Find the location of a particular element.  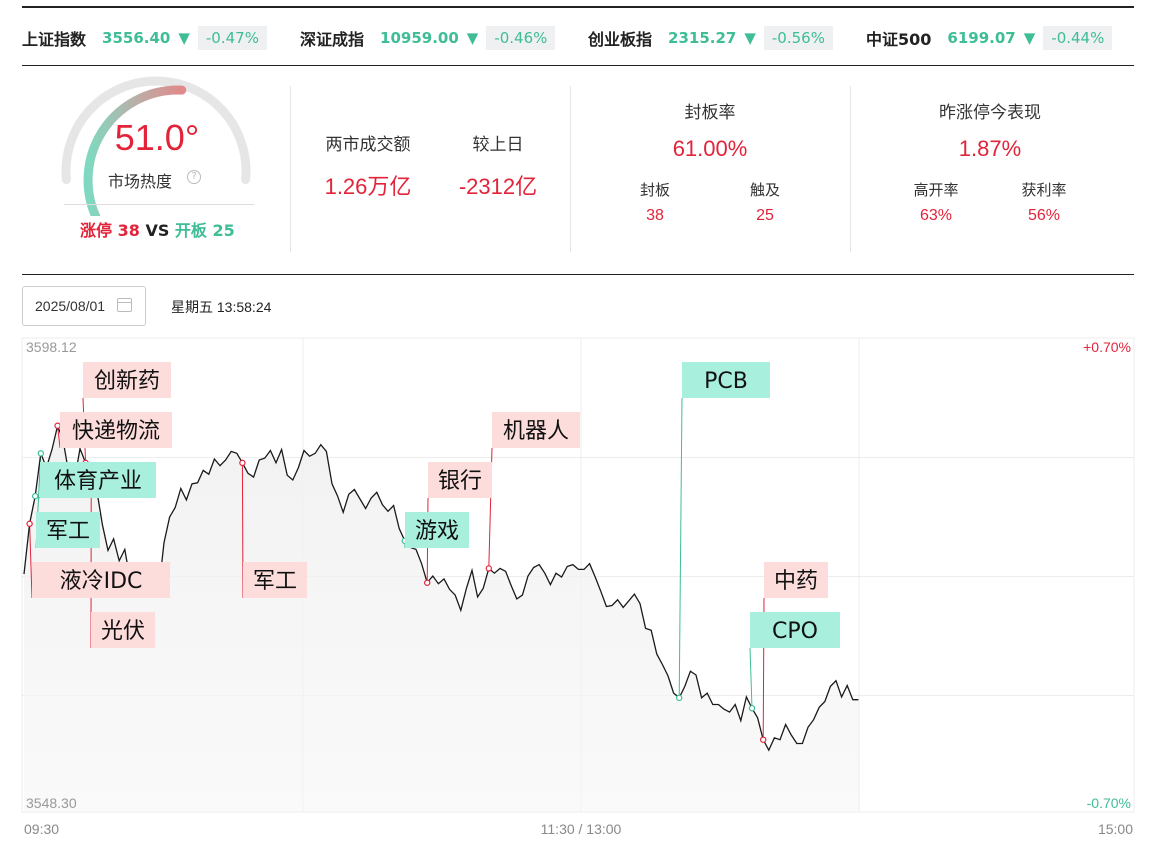

yesterday-perf-label: 昨涨停今表现 is located at coordinates (990, 113).